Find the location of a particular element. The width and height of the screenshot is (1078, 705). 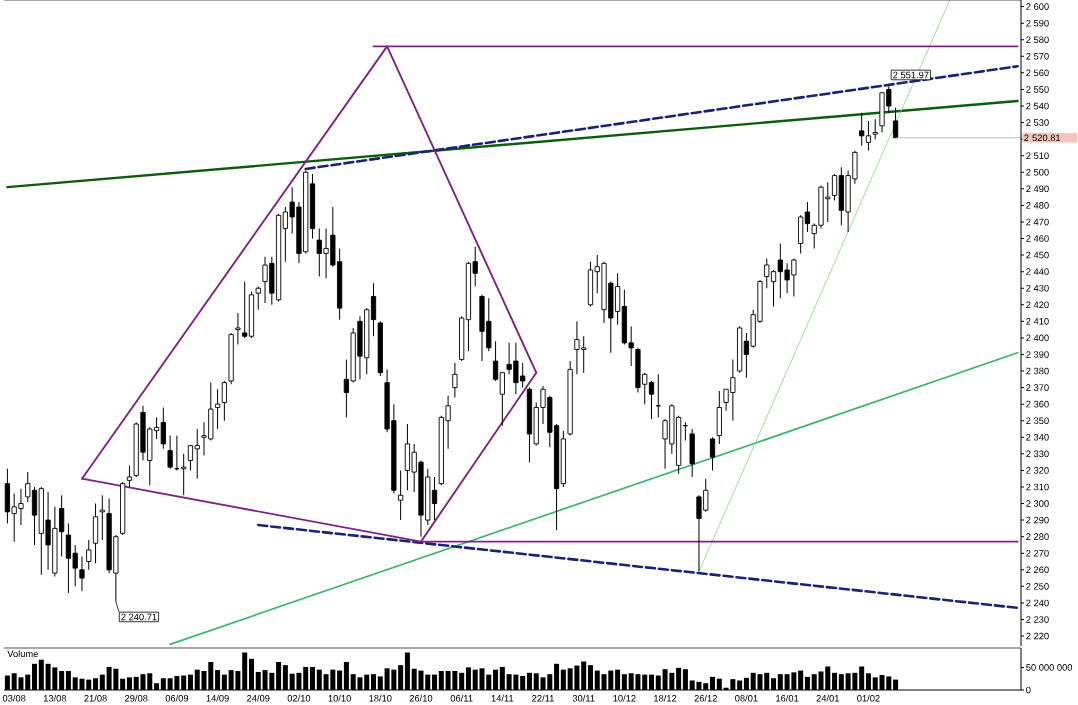

y-tick-label: 2 400 is located at coordinates (1037, 338).